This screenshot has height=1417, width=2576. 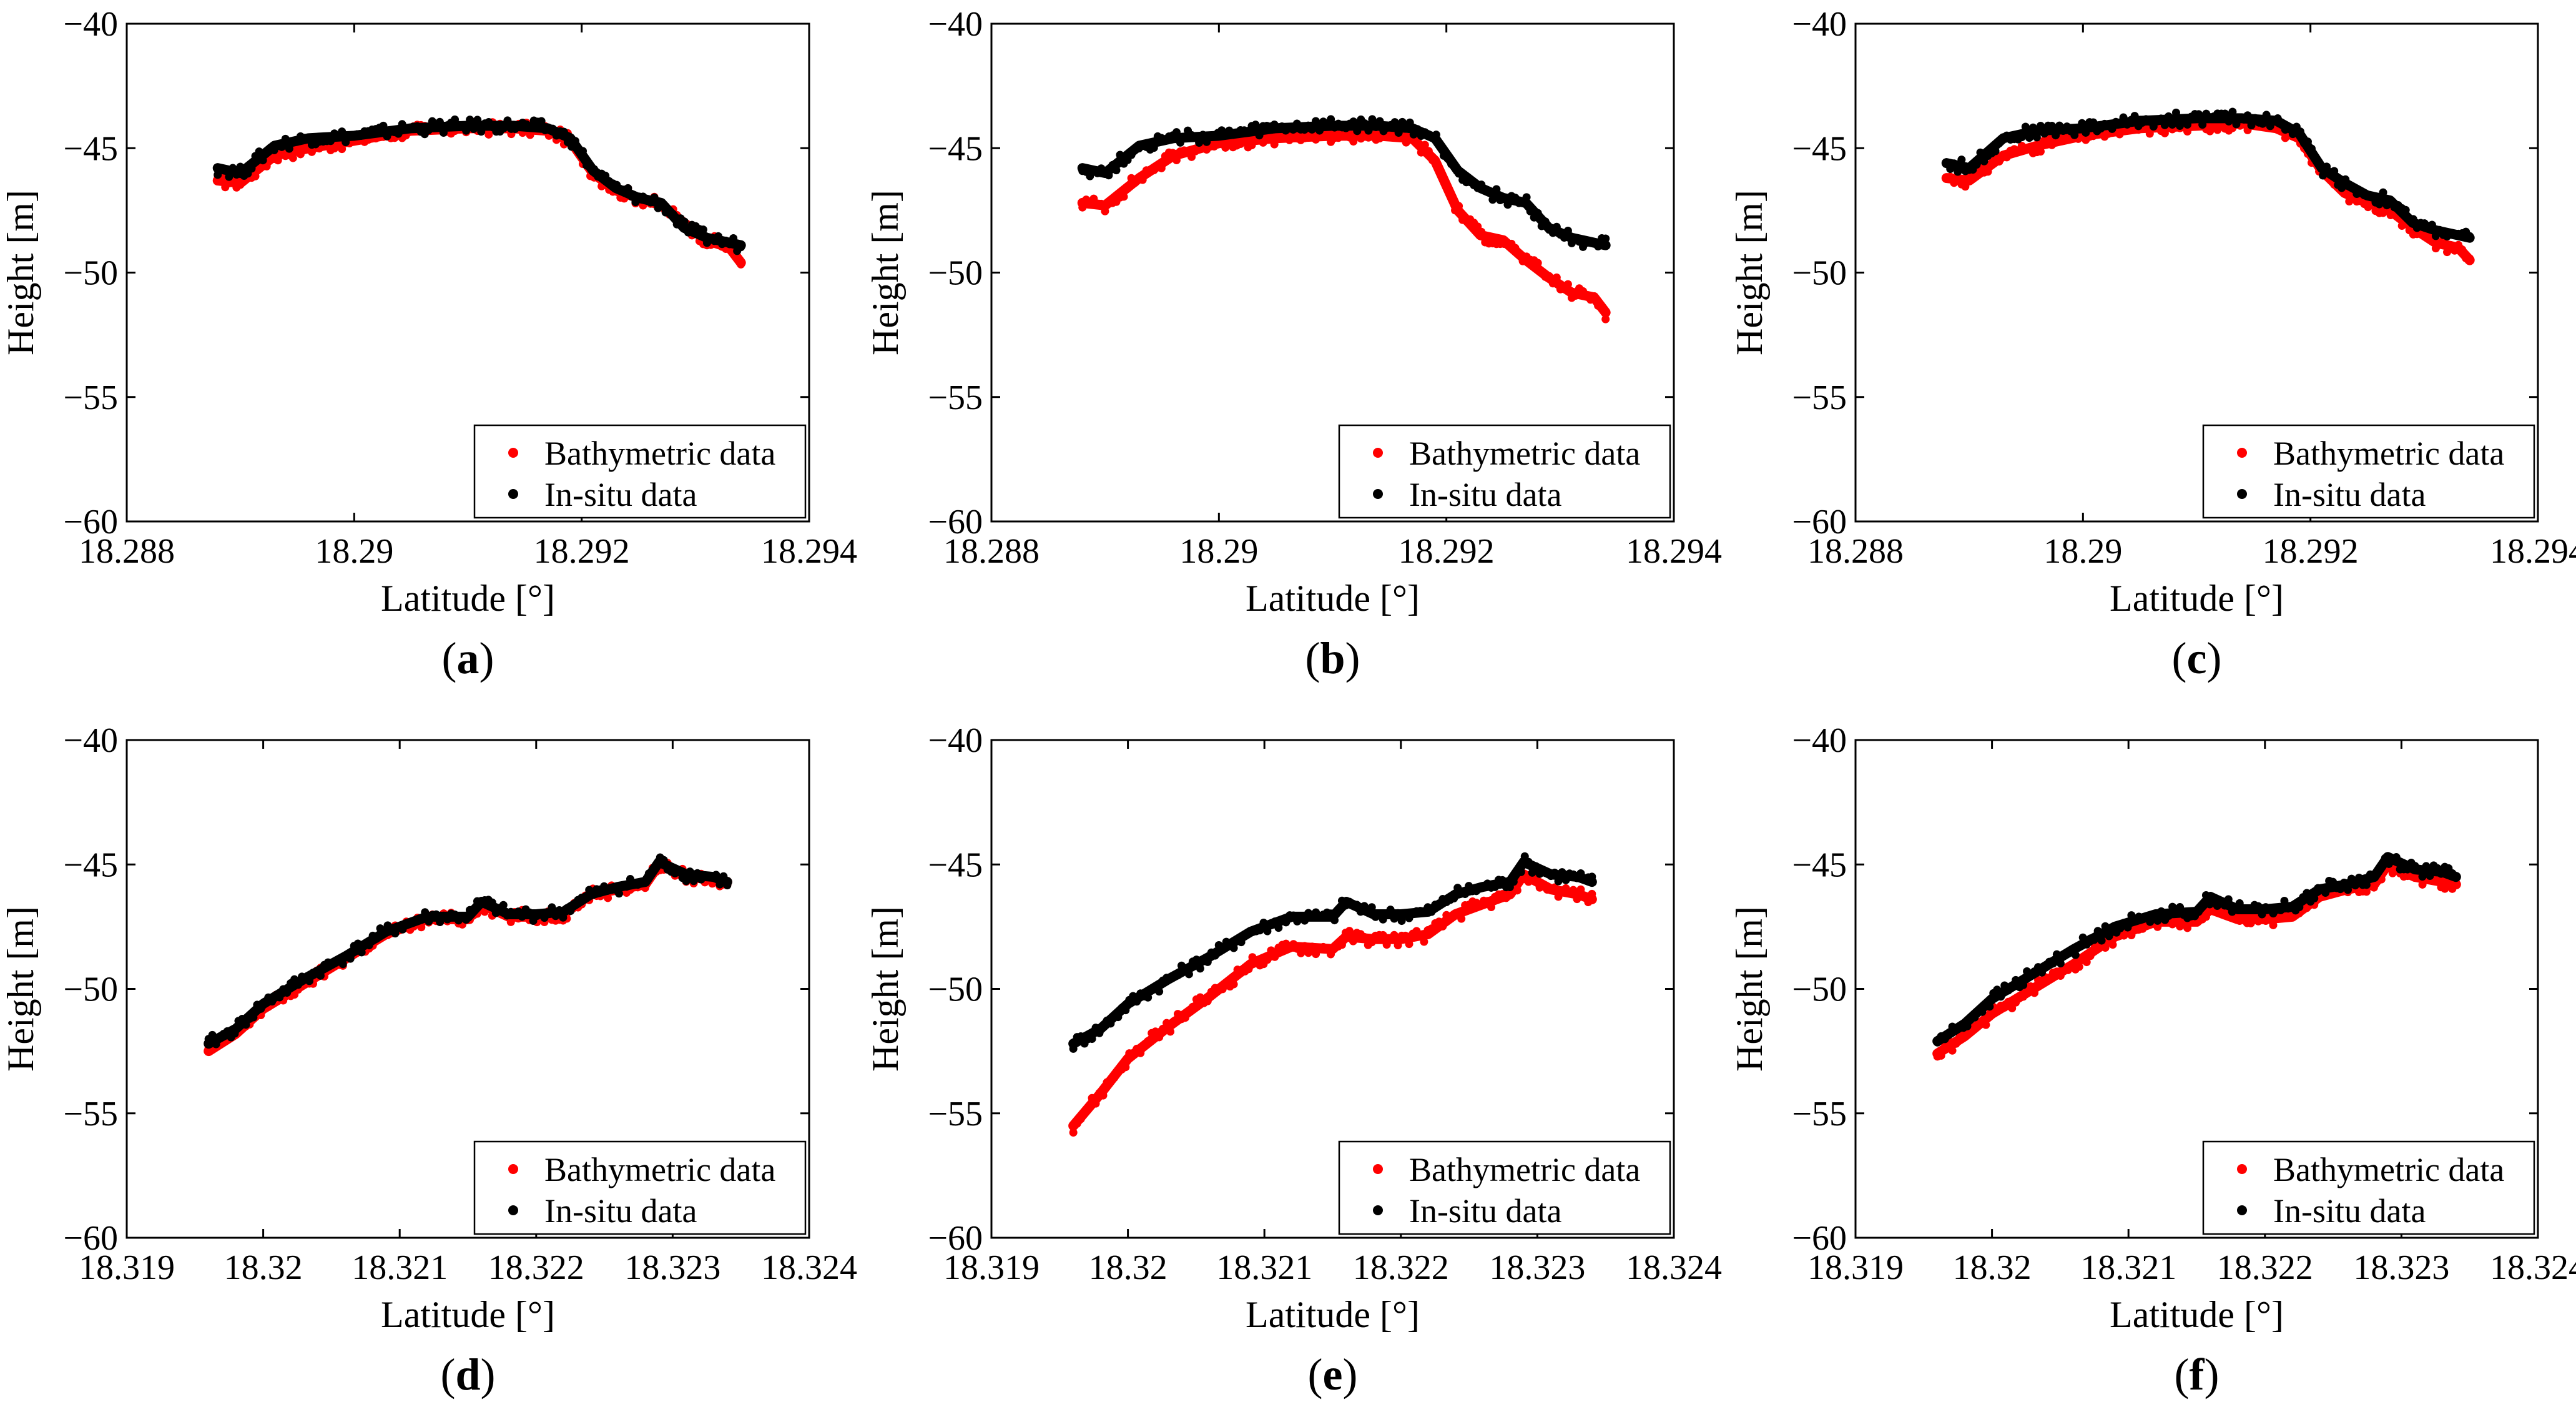 I want to click on legend-entry-insitu: In-situ data, so click(x=2349, y=1211).